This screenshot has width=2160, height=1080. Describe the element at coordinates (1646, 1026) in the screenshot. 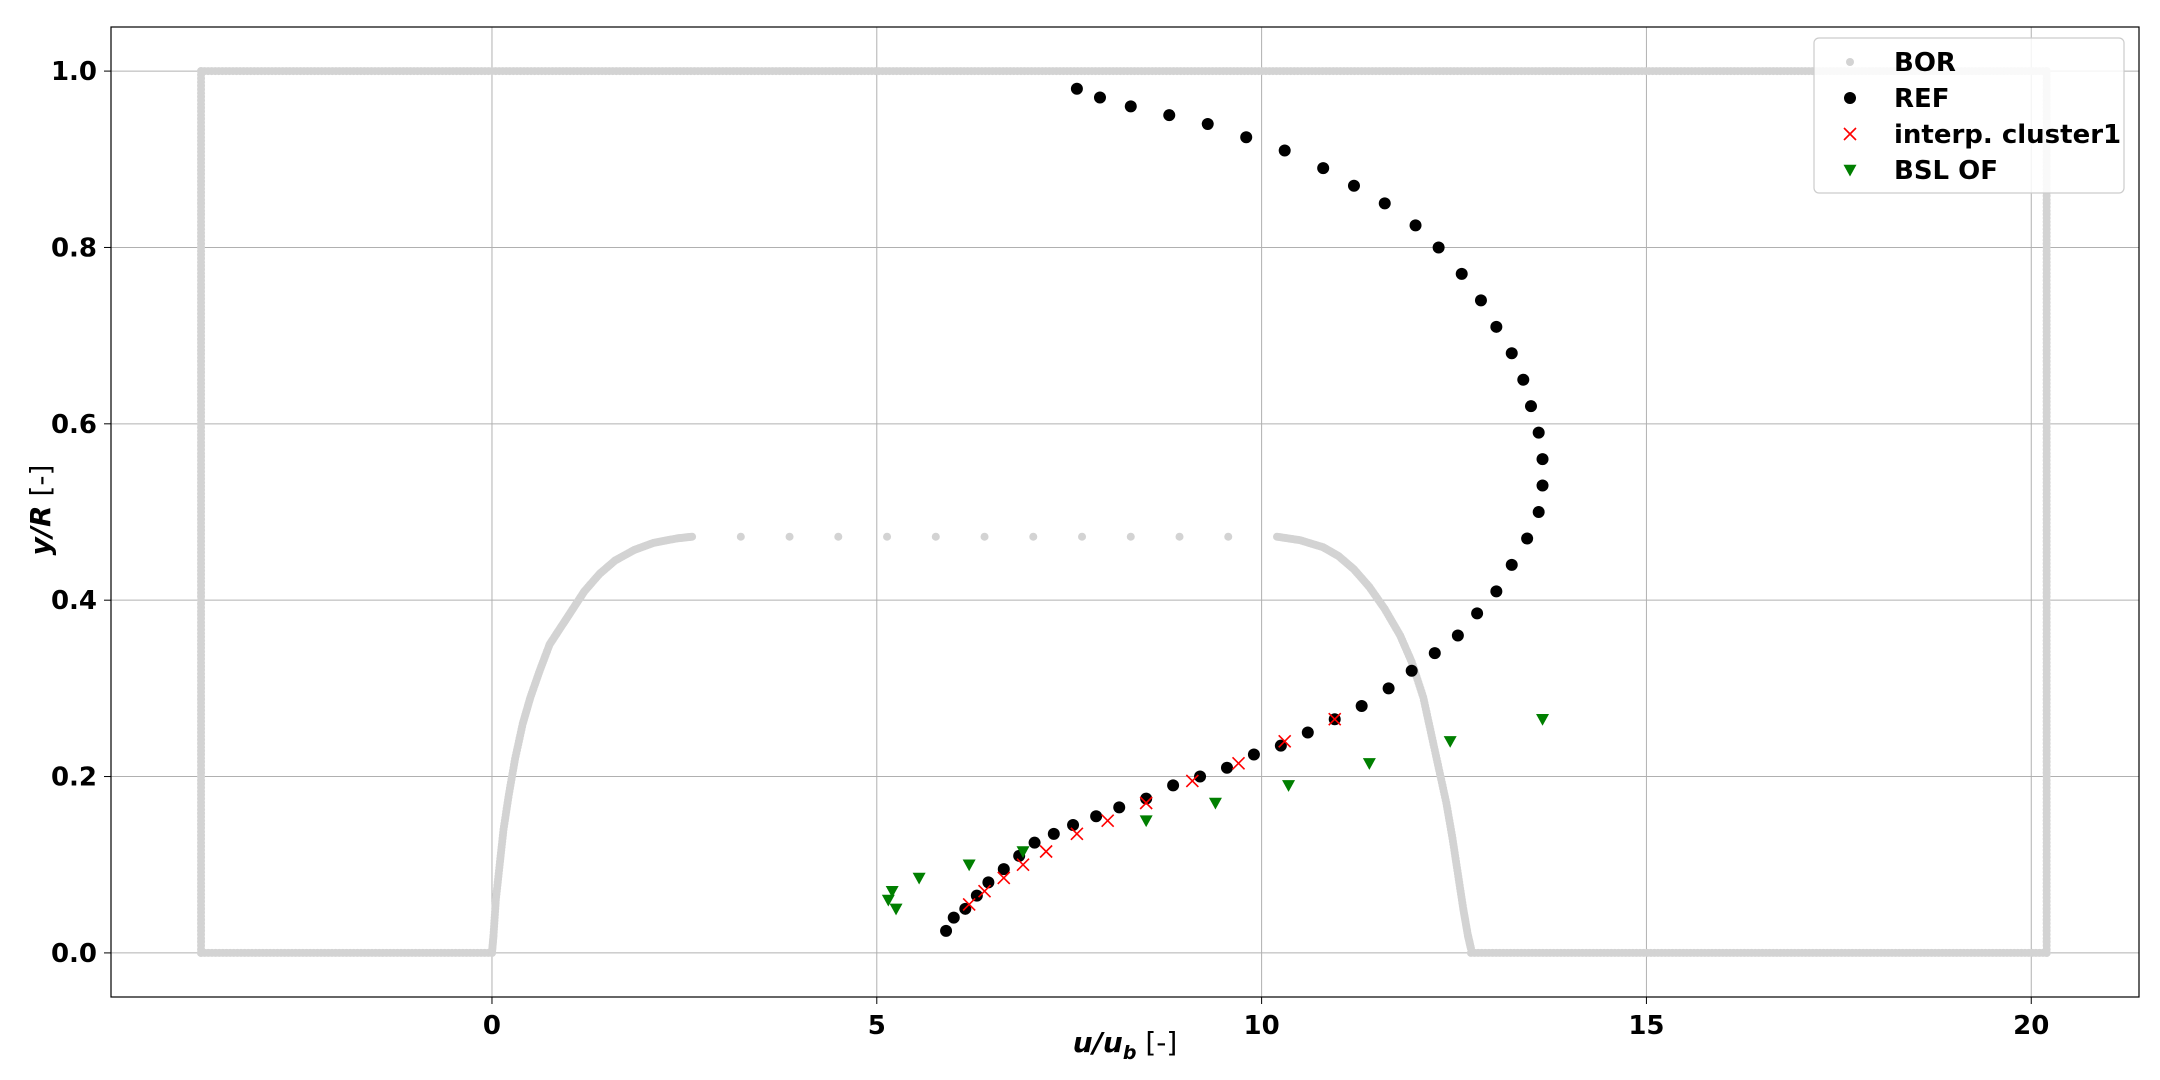

I see `x-tick-label: 15` at that location.